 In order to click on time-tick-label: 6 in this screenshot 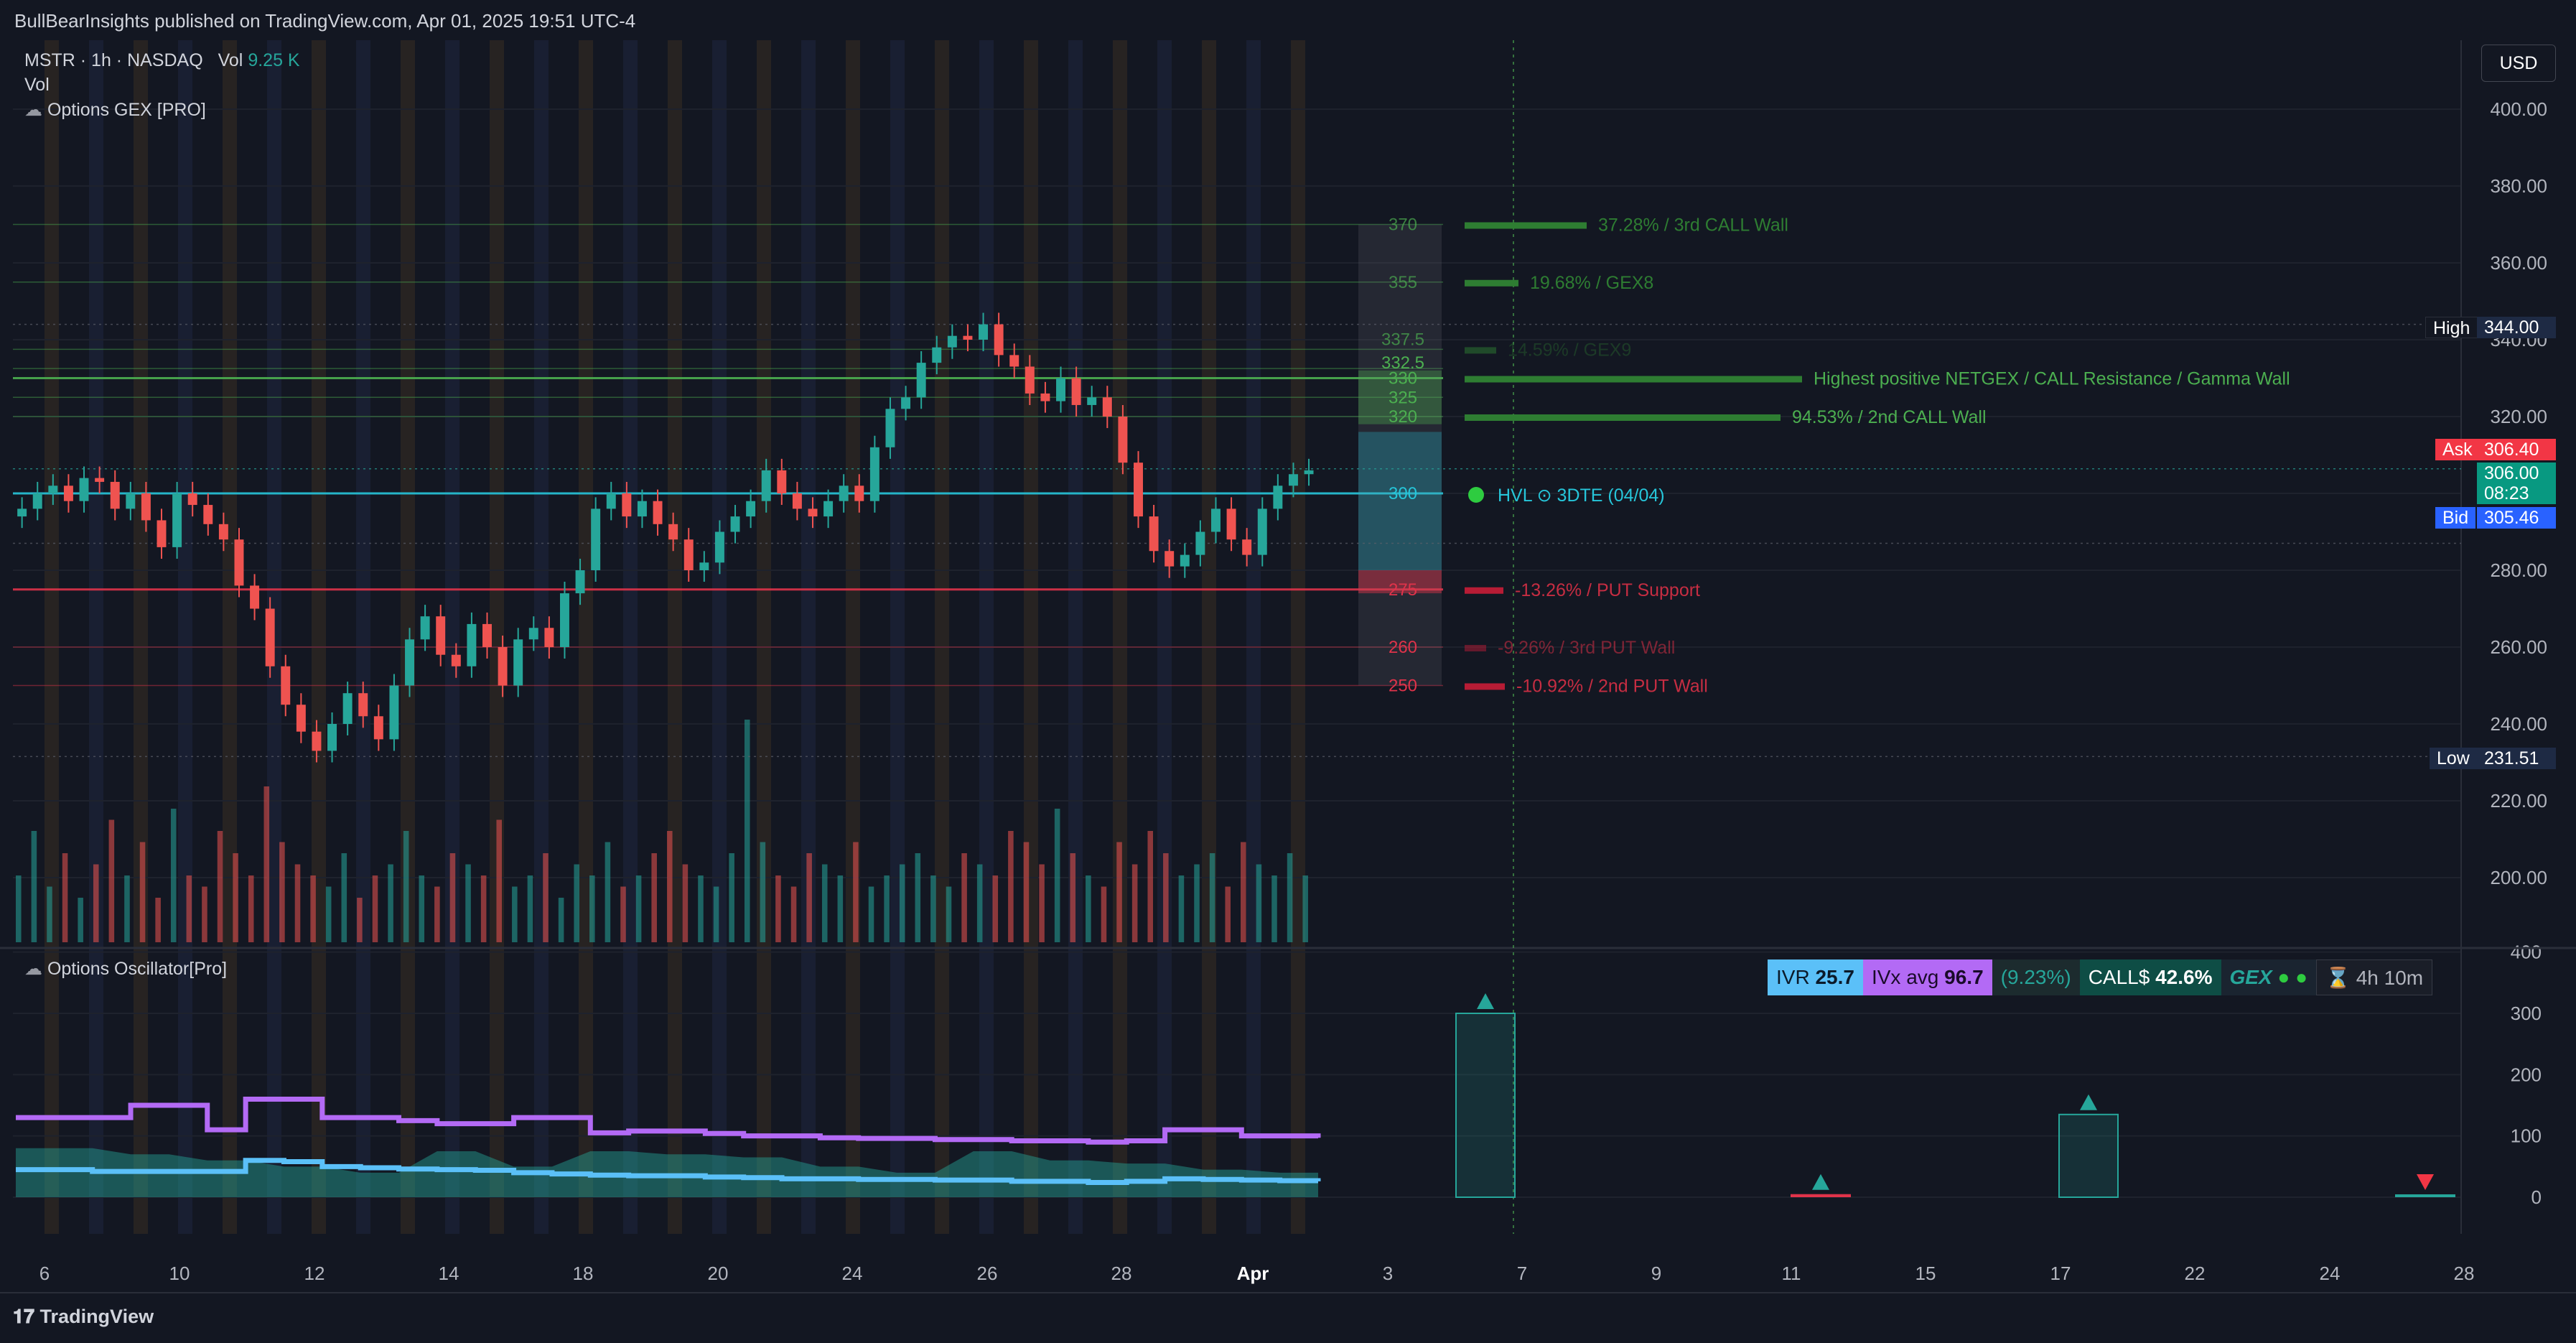, I will do `click(44, 1273)`.